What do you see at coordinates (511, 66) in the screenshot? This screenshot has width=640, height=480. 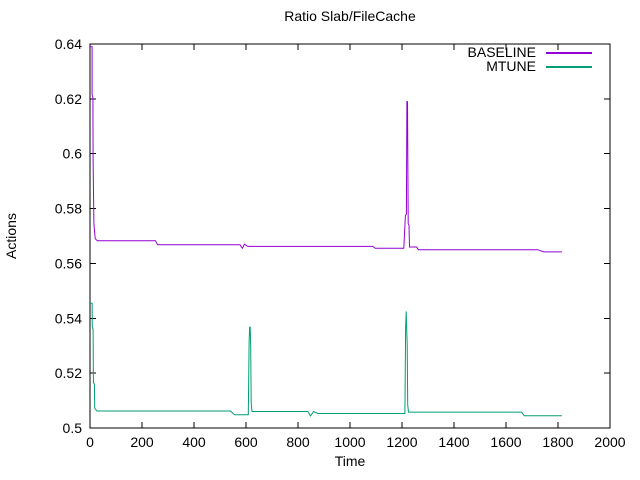 I see `legend-label-mtune: MTUNE` at bounding box center [511, 66].